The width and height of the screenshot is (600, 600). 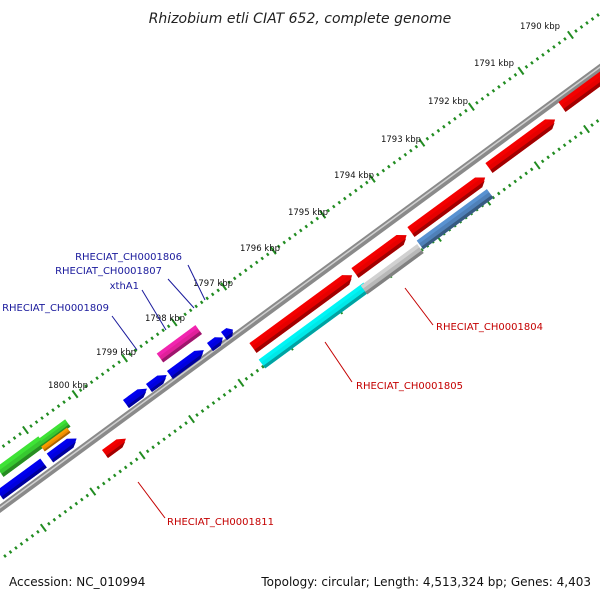 I want to click on gene-blue-3-body, so click(x=187, y=363).